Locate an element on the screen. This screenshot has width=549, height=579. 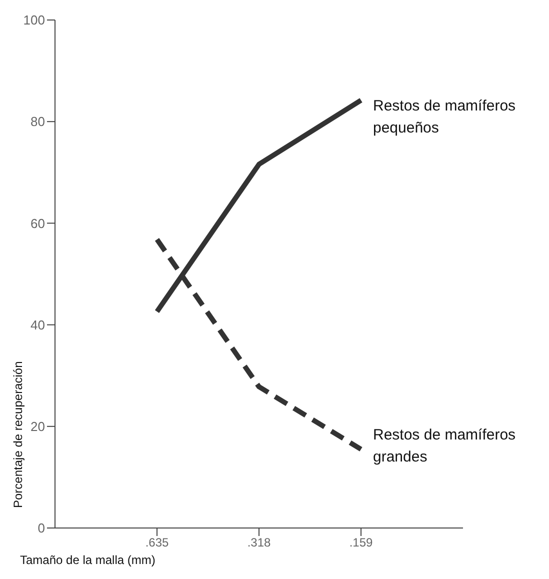
y-tick-label: 60 is located at coordinates (37, 223).